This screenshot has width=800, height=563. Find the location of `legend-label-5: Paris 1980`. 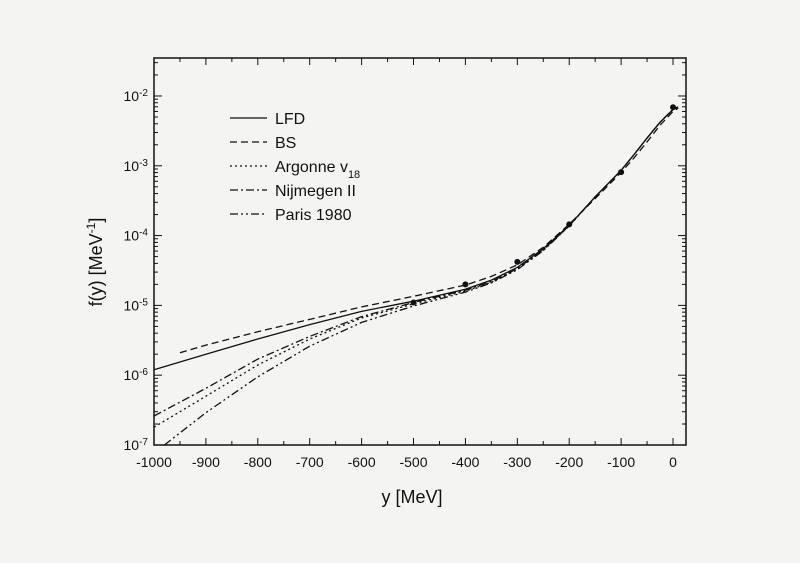

legend-label-5: Paris 1980 is located at coordinates (313, 215).